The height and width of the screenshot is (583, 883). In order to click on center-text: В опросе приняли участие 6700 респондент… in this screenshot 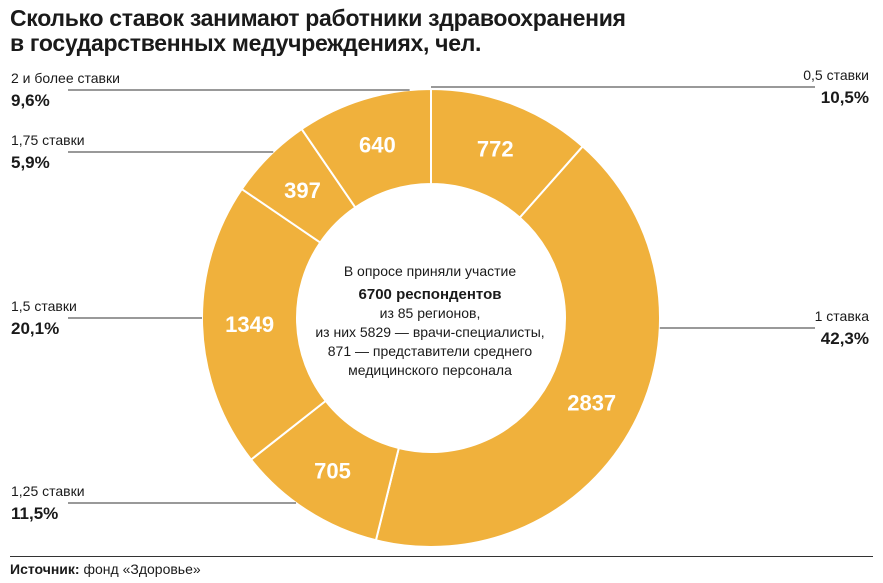, I will do `click(429, 320)`.